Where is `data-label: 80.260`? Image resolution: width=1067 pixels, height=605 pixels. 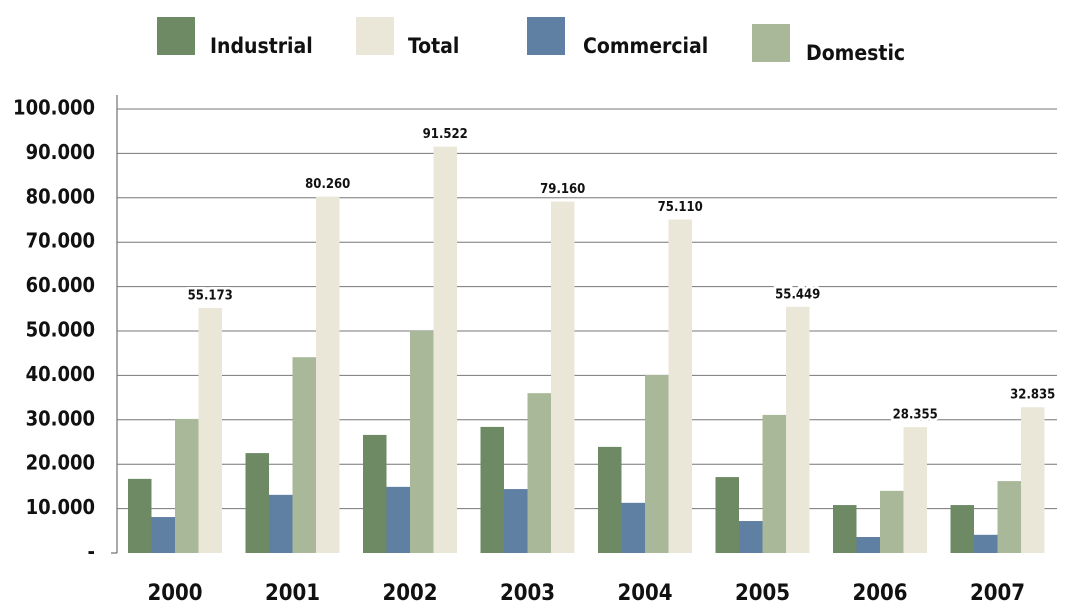 data-label: 80.260 is located at coordinates (327, 184).